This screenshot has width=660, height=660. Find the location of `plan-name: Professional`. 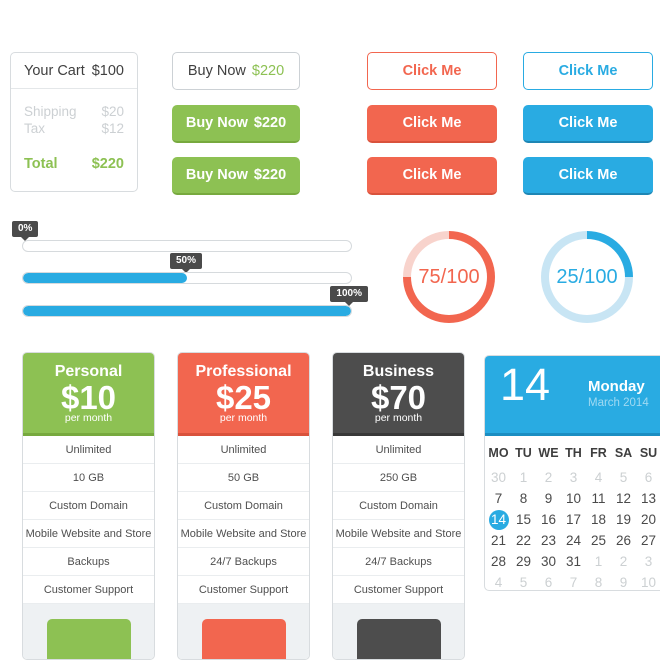

plan-name: Professional is located at coordinates (243, 371).